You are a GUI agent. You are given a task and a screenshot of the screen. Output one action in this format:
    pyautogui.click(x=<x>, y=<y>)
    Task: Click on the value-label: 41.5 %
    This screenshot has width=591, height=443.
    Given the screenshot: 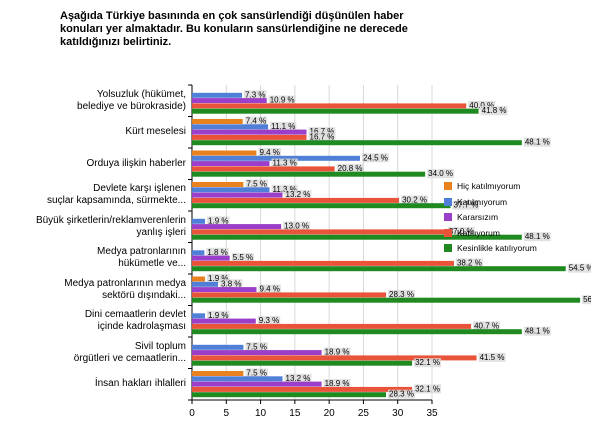 What is the action you would take?
    pyautogui.click(x=492, y=357)
    